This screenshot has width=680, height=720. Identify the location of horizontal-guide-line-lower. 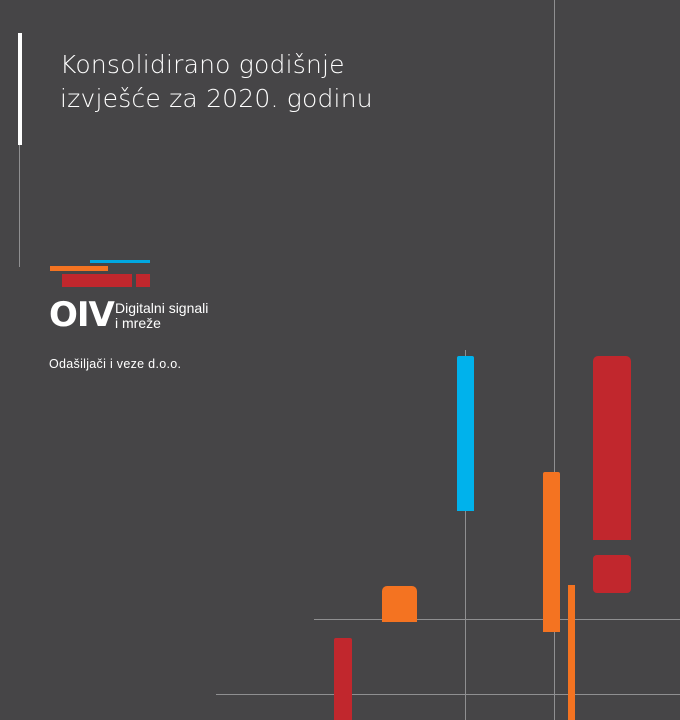
(448, 694).